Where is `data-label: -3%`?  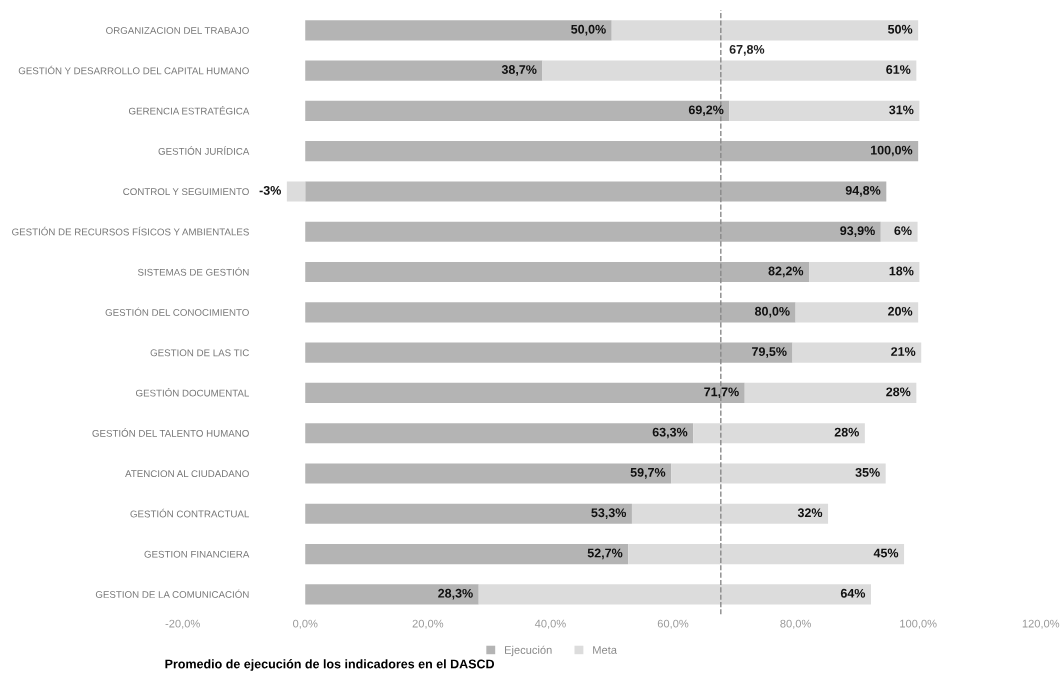
data-label: -3% is located at coordinates (270, 190).